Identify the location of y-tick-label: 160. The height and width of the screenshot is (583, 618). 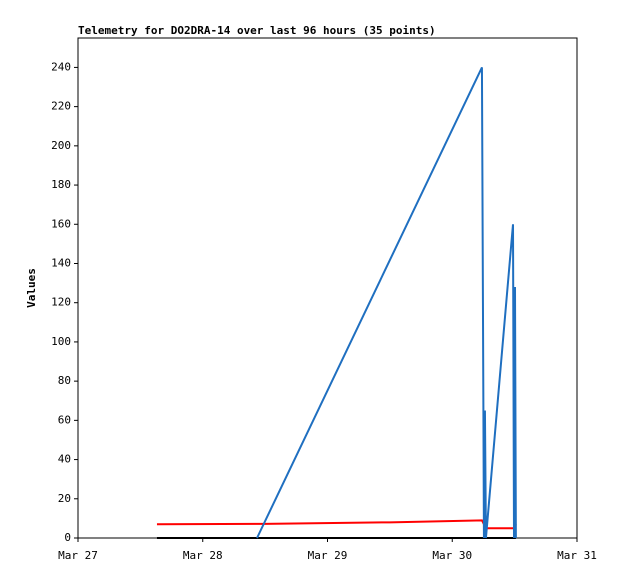
(61, 223).